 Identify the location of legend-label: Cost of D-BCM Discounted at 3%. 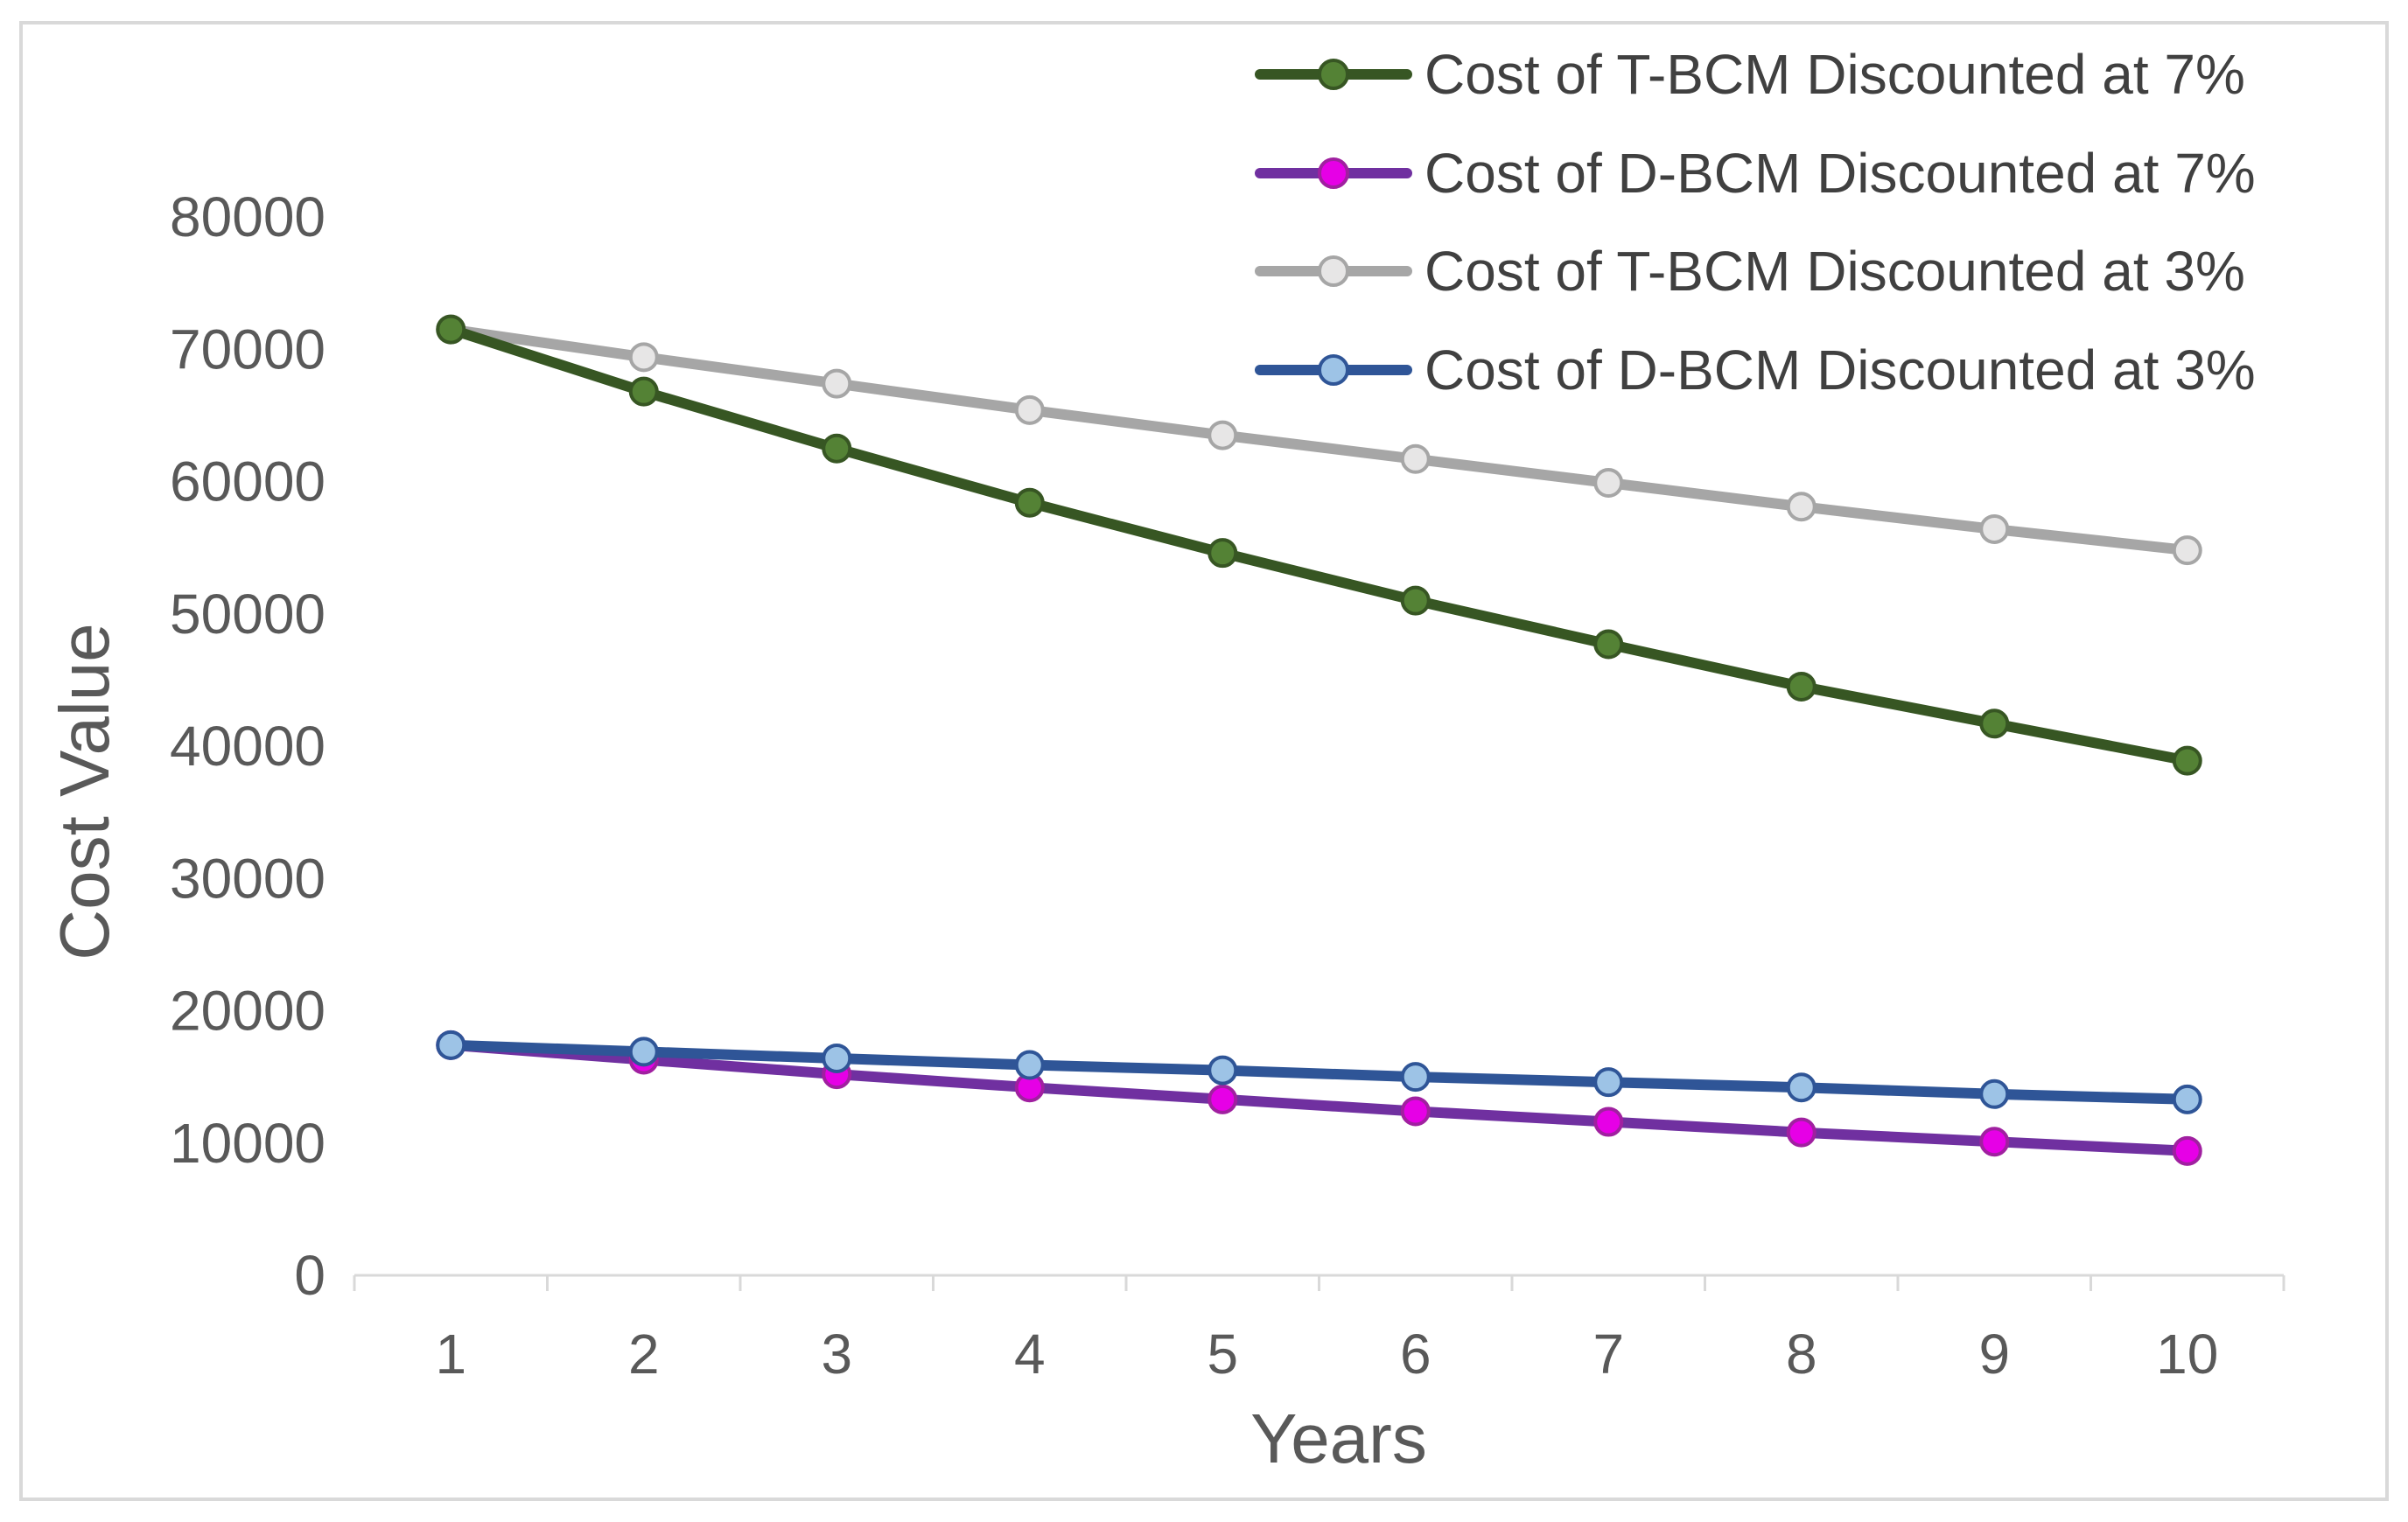
(1840, 370).